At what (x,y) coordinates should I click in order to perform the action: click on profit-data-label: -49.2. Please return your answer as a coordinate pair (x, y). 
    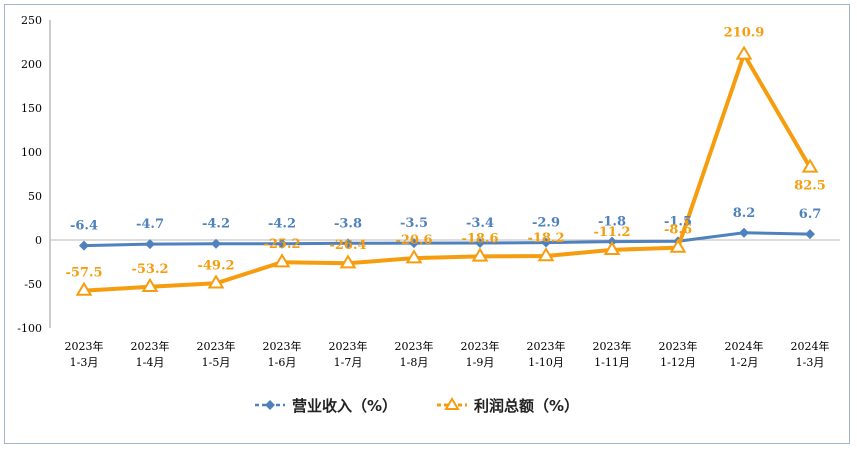
    Looking at the image, I should click on (215, 265).